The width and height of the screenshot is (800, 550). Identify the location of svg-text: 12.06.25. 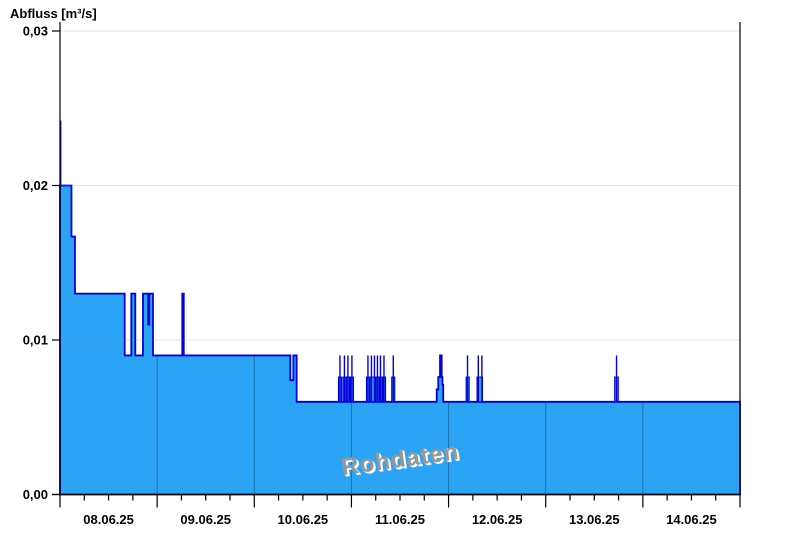
(497, 519).